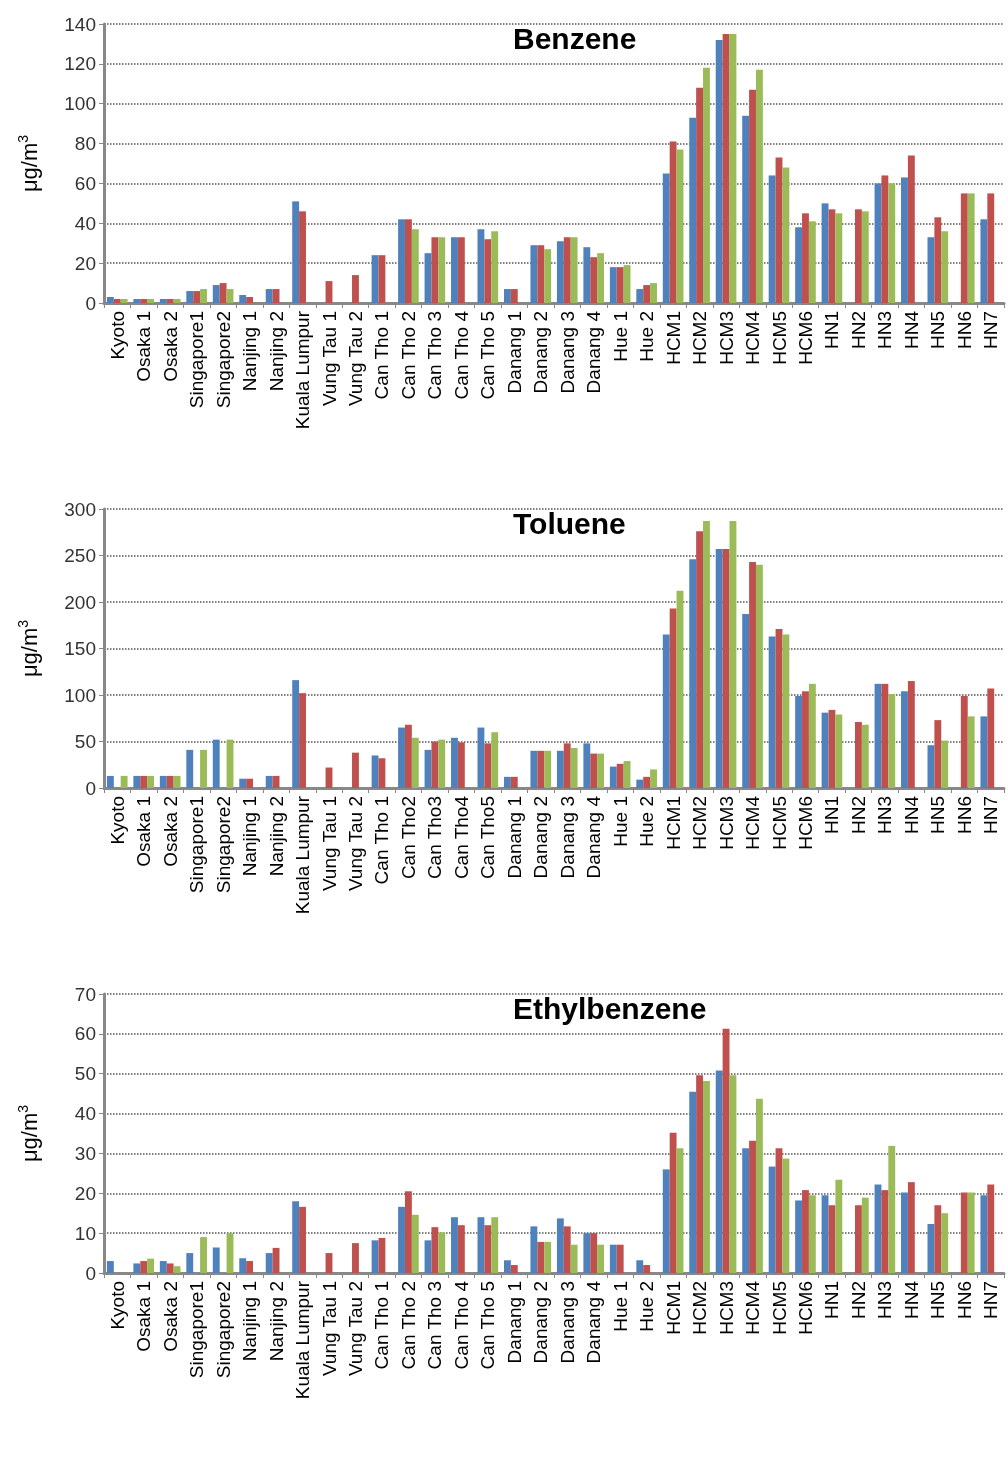 The image size is (1008, 1474). What do you see at coordinates (991, 330) in the screenshot?
I see `x-tick-label: HN7` at bounding box center [991, 330].